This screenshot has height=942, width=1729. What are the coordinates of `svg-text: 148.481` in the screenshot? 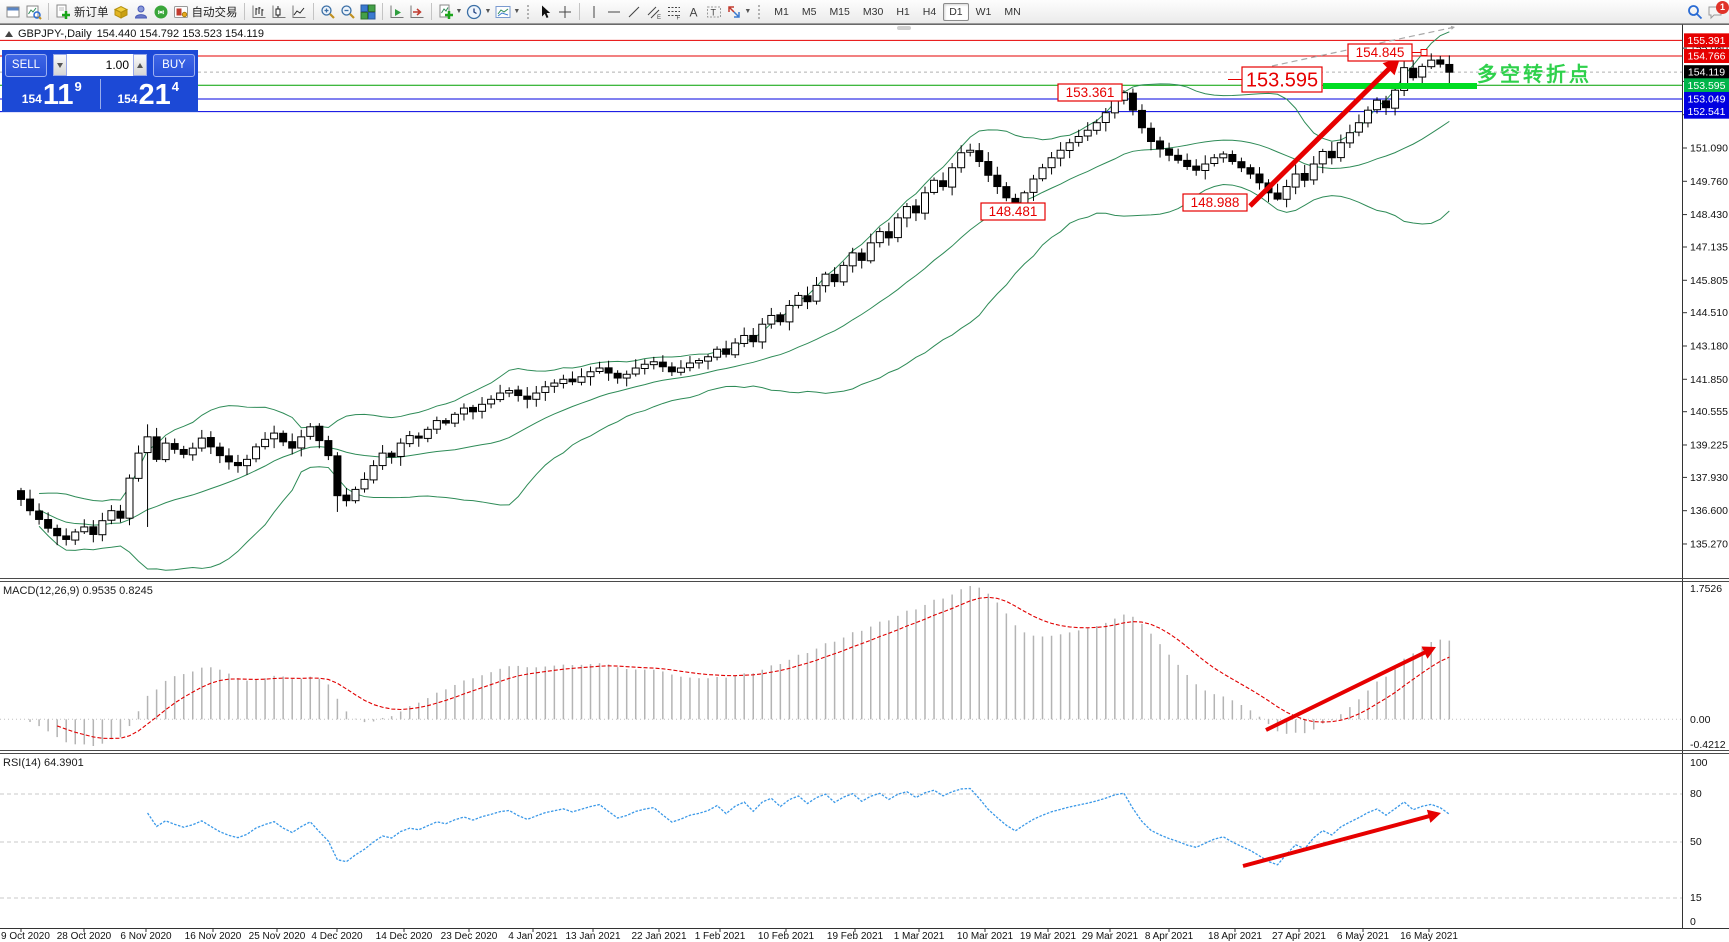 It's located at (1013, 211).